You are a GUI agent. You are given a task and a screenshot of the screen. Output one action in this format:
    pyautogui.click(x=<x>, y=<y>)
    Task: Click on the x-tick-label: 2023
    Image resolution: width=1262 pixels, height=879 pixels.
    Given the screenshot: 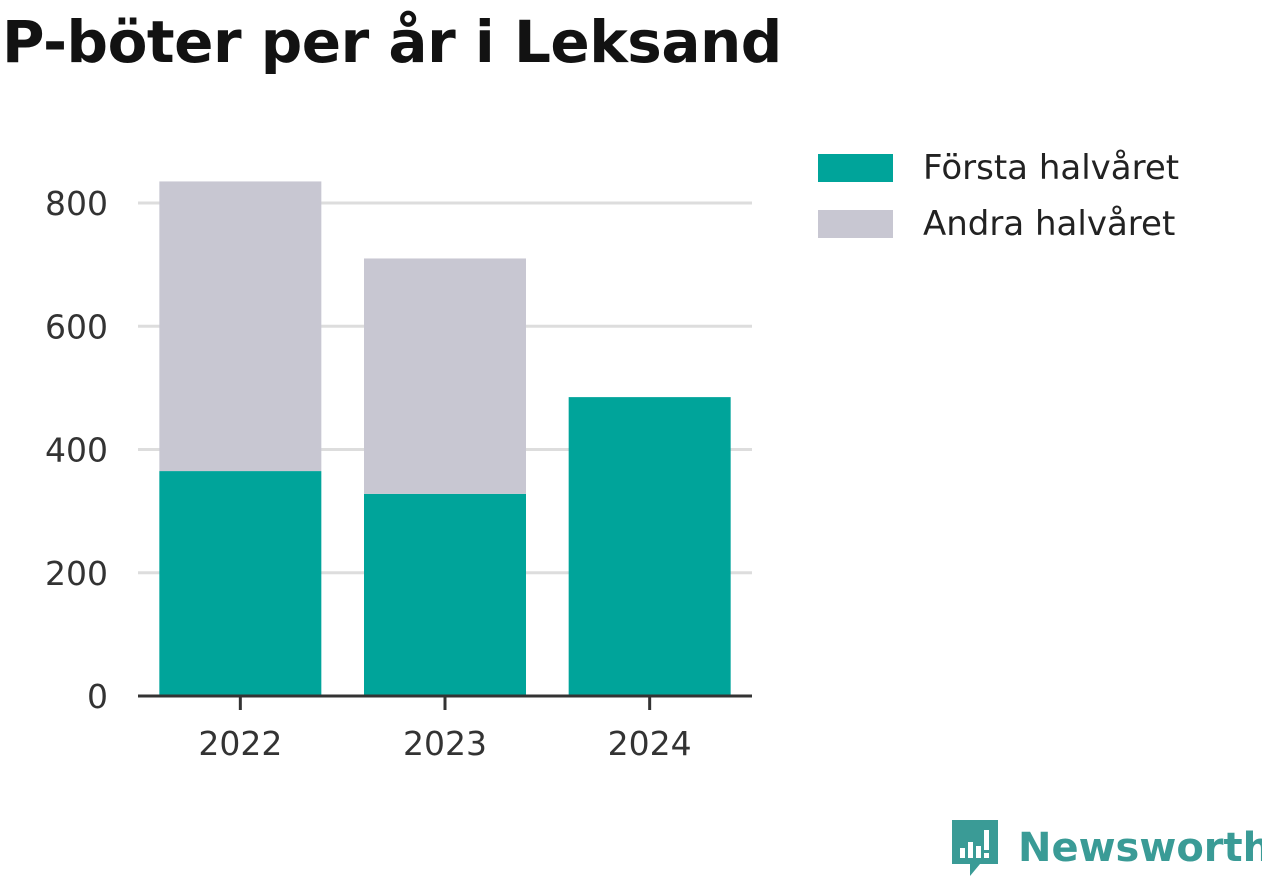 What is the action you would take?
    pyautogui.click(x=445, y=743)
    